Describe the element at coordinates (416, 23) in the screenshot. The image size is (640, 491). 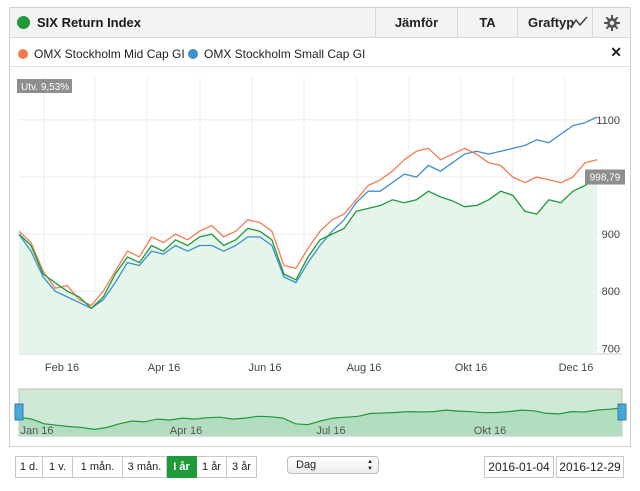
I see `compare-button: Jämför` at that location.